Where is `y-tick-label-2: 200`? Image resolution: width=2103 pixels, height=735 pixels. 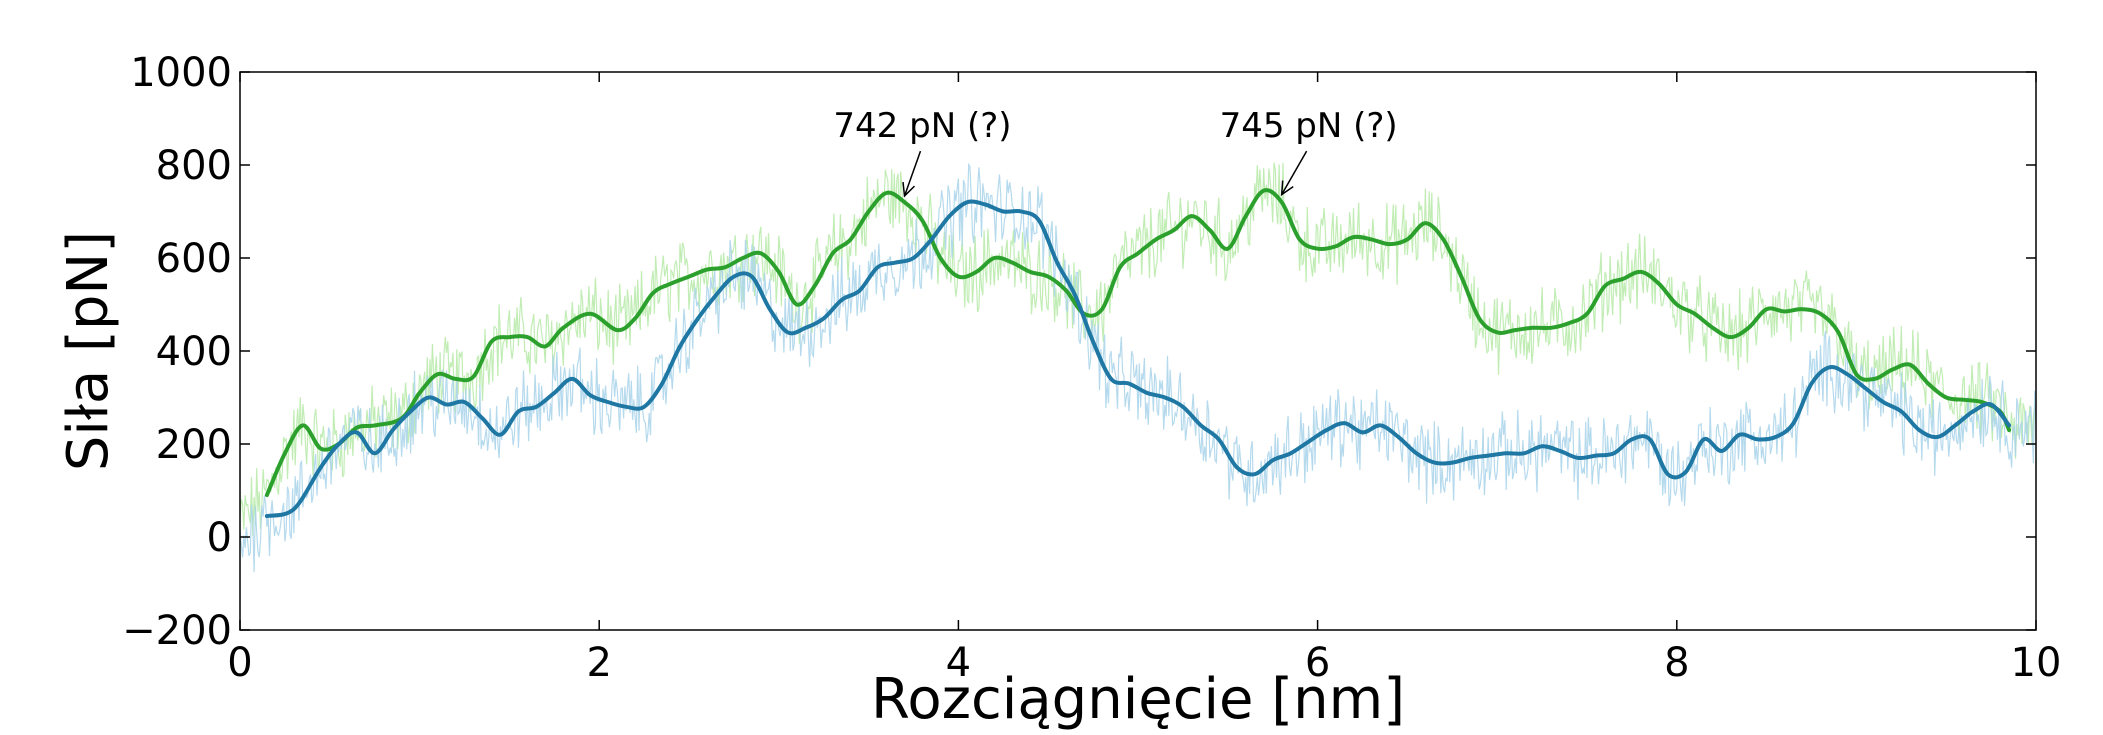
y-tick-label-2: 200 is located at coordinates (194, 445).